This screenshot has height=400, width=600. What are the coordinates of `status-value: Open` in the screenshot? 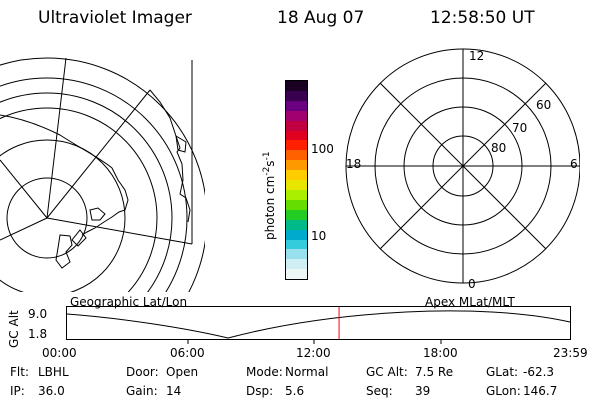 It's located at (182, 372).